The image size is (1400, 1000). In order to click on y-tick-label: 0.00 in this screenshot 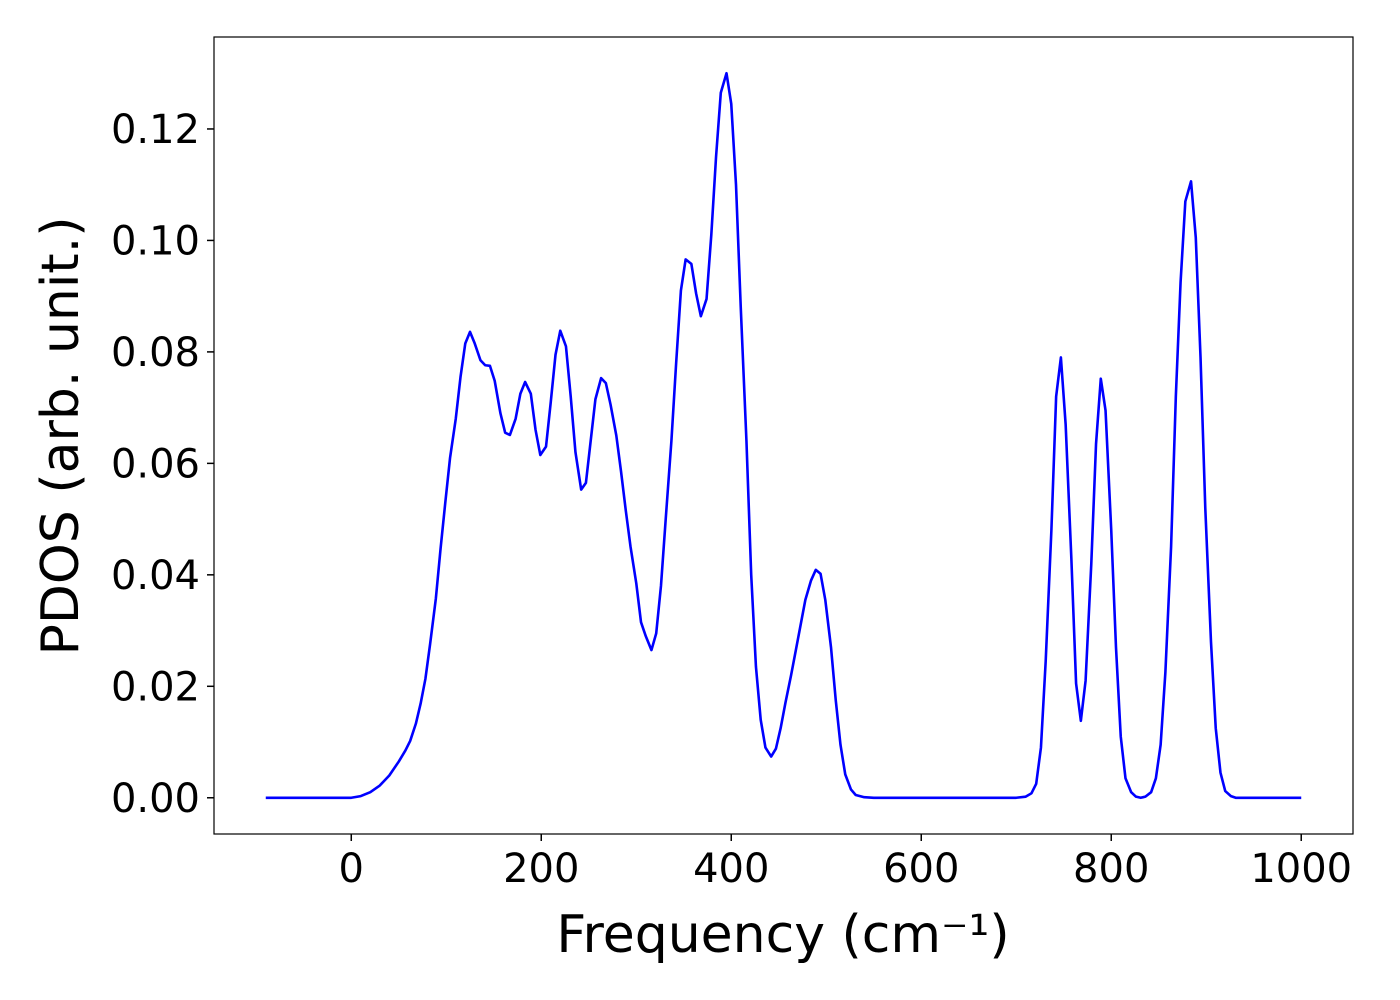, I will do `click(155, 799)`.